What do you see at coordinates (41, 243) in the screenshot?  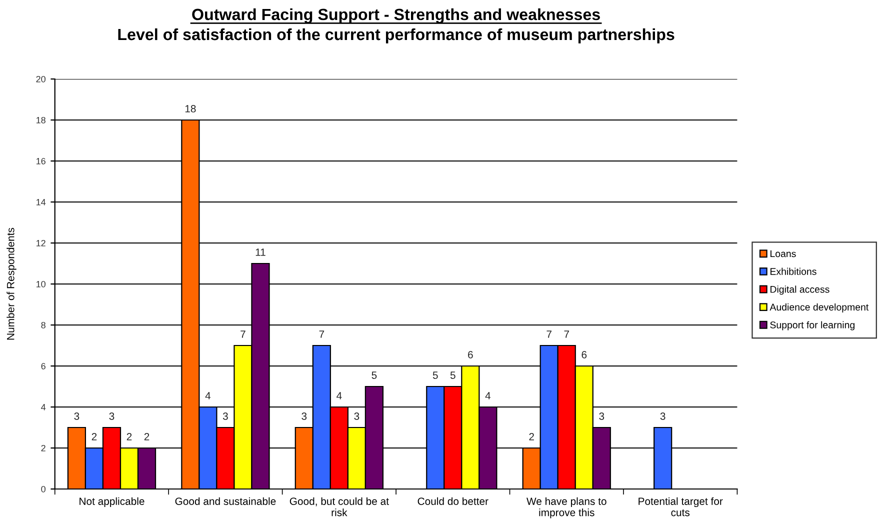 I see `y-tick-label: 12` at bounding box center [41, 243].